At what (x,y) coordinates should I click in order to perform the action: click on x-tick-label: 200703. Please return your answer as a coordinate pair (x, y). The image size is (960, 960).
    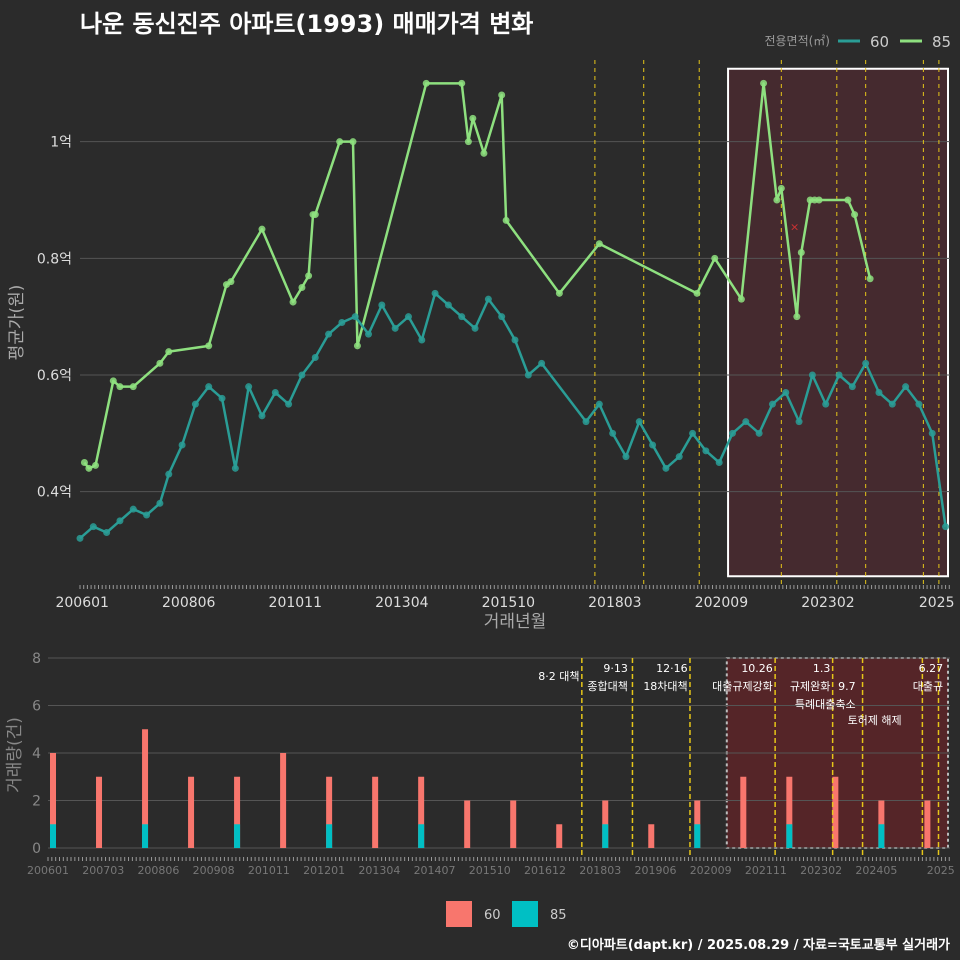
    Looking at the image, I should click on (103, 870).